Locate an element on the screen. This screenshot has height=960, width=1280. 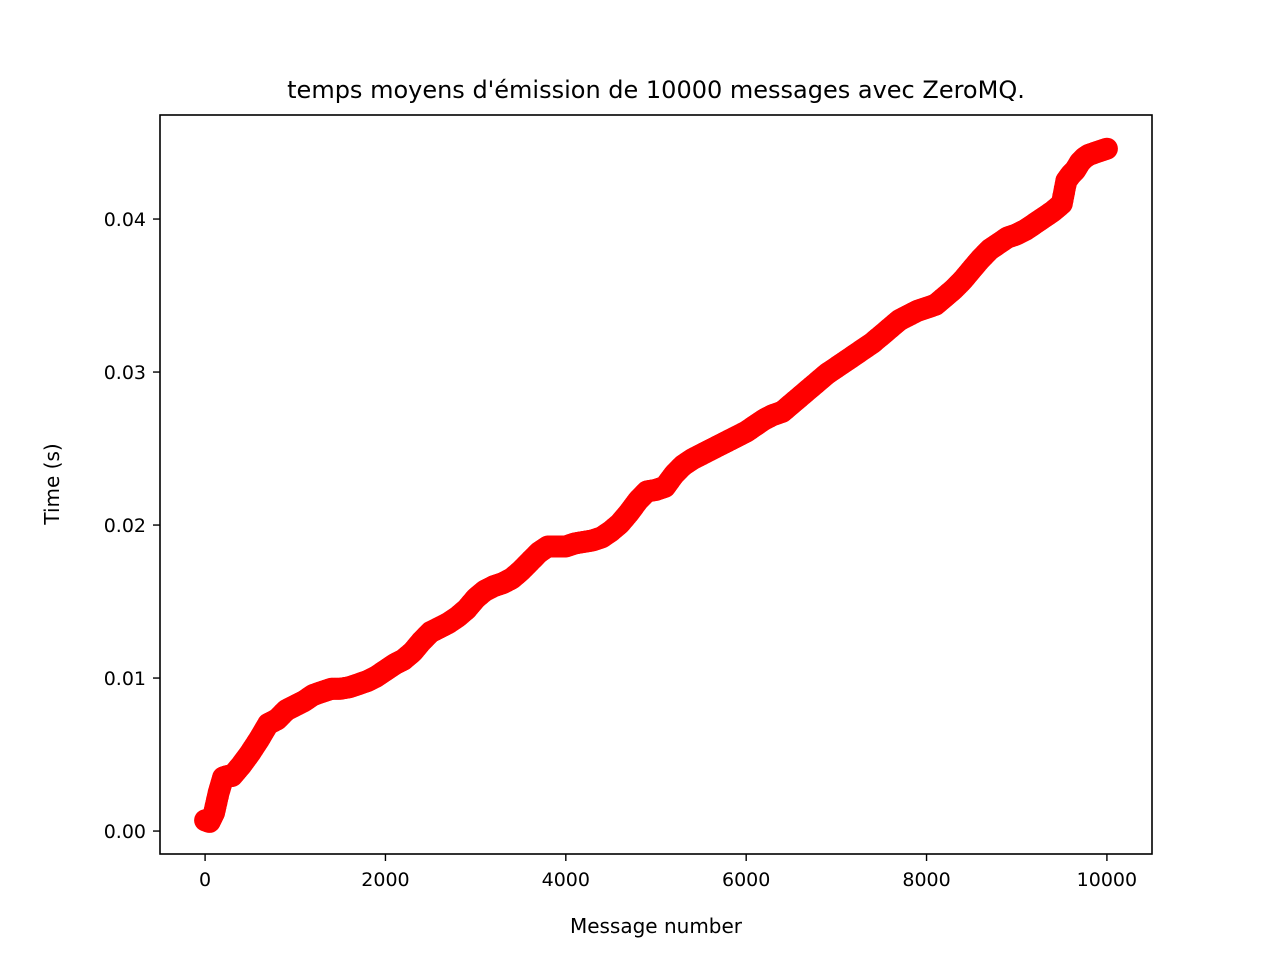
y-axis-ticks: 0.00 0.01 0.02 0.03 0.04 is located at coordinates (132, 526).